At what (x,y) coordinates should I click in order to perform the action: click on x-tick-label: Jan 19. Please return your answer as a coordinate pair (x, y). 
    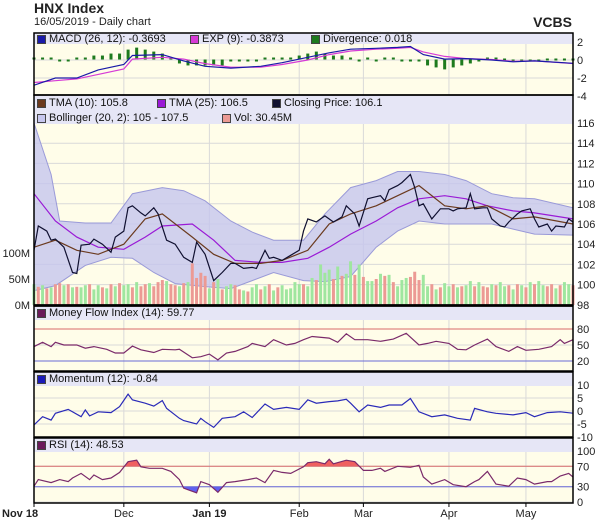
    Looking at the image, I should click on (209, 514).